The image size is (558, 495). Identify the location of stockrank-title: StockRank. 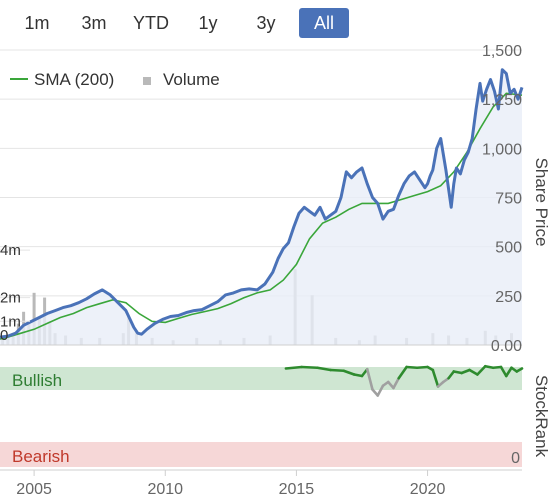
(541, 416).